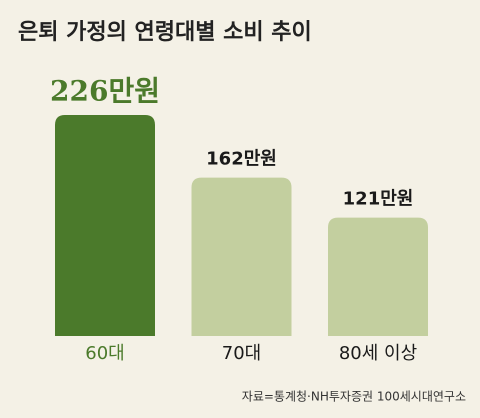 The height and width of the screenshot is (418, 480). What do you see at coordinates (165, 32) in the screenshot?
I see `chart-title: 은퇴 가정의 연령대별 소비 추이` at bounding box center [165, 32].